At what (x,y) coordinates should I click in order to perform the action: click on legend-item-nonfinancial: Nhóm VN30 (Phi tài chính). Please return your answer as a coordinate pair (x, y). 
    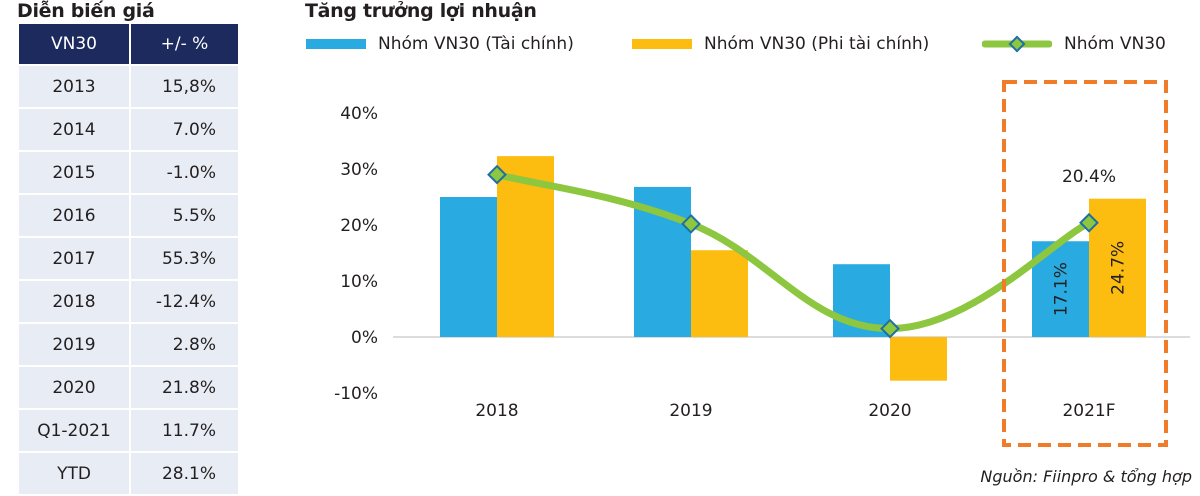
    Looking at the image, I should click on (780, 44).